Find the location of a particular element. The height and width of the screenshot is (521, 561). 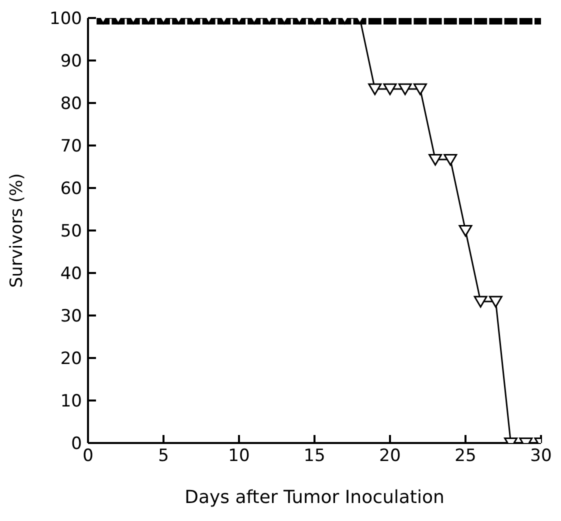

y-tick-label: 40 is located at coordinates (71, 274).